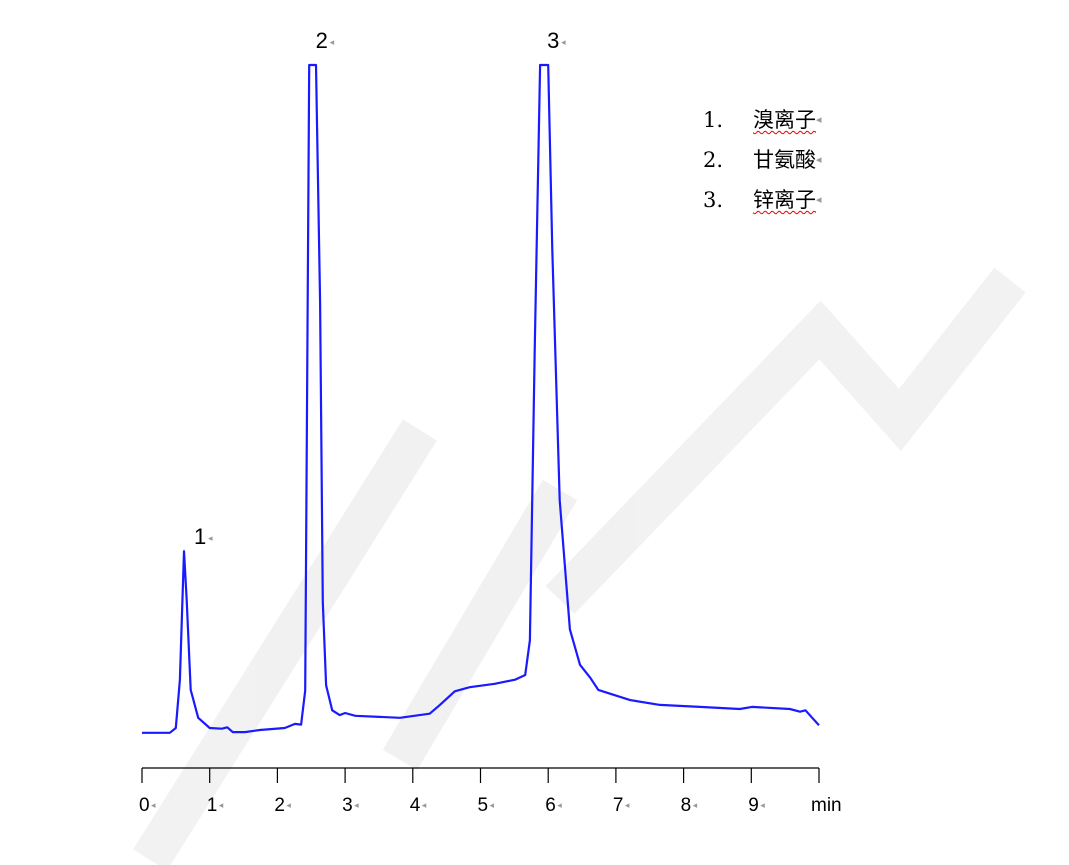 Image resolution: width=1069 pixels, height=865 pixels. I want to click on legend-num: 1., so click(713, 120).